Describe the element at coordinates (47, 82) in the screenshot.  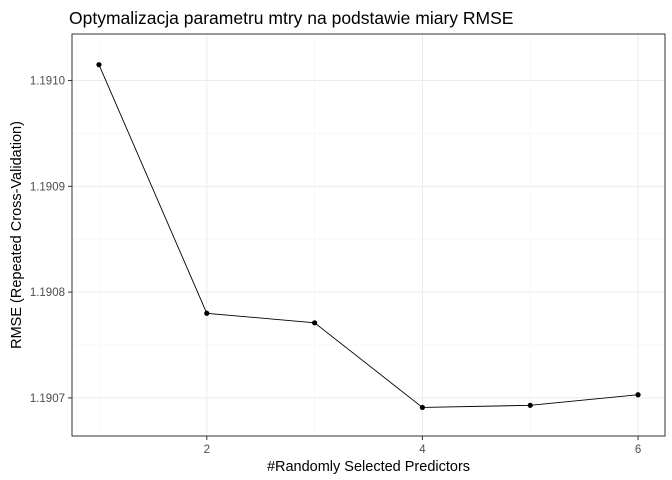
I see `y-tick-label: 1.1910` at that location.